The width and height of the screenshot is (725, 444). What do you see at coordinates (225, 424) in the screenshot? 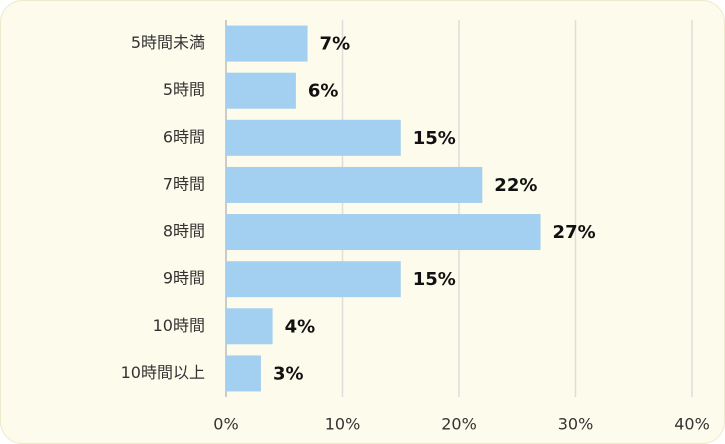
I see `x-tick-label: 0%` at bounding box center [225, 424].